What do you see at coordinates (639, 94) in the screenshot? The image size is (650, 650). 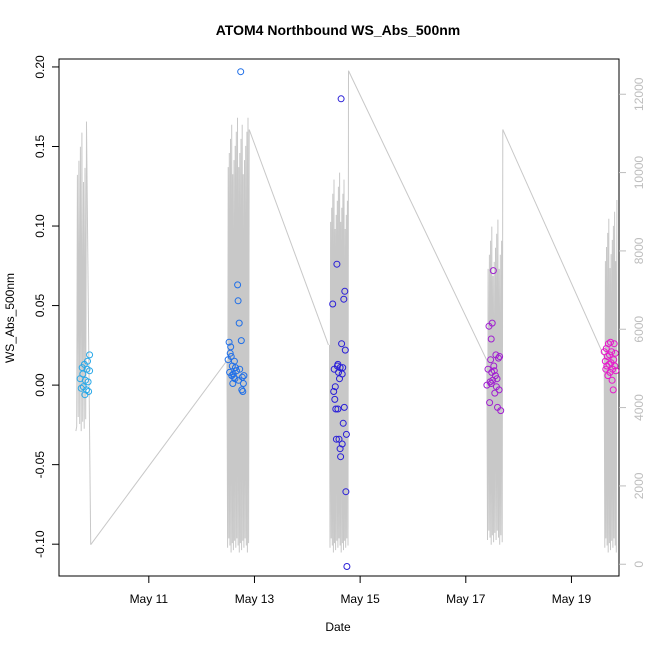 I see `y2-tick-label: 12000` at bounding box center [639, 94].